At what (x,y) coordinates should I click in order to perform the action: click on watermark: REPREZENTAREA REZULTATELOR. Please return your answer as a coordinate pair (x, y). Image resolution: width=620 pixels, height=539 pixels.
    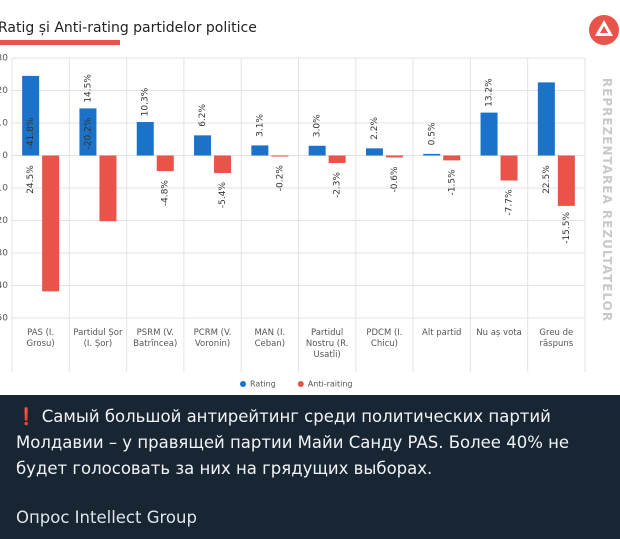
    Looking at the image, I should click on (607, 200).